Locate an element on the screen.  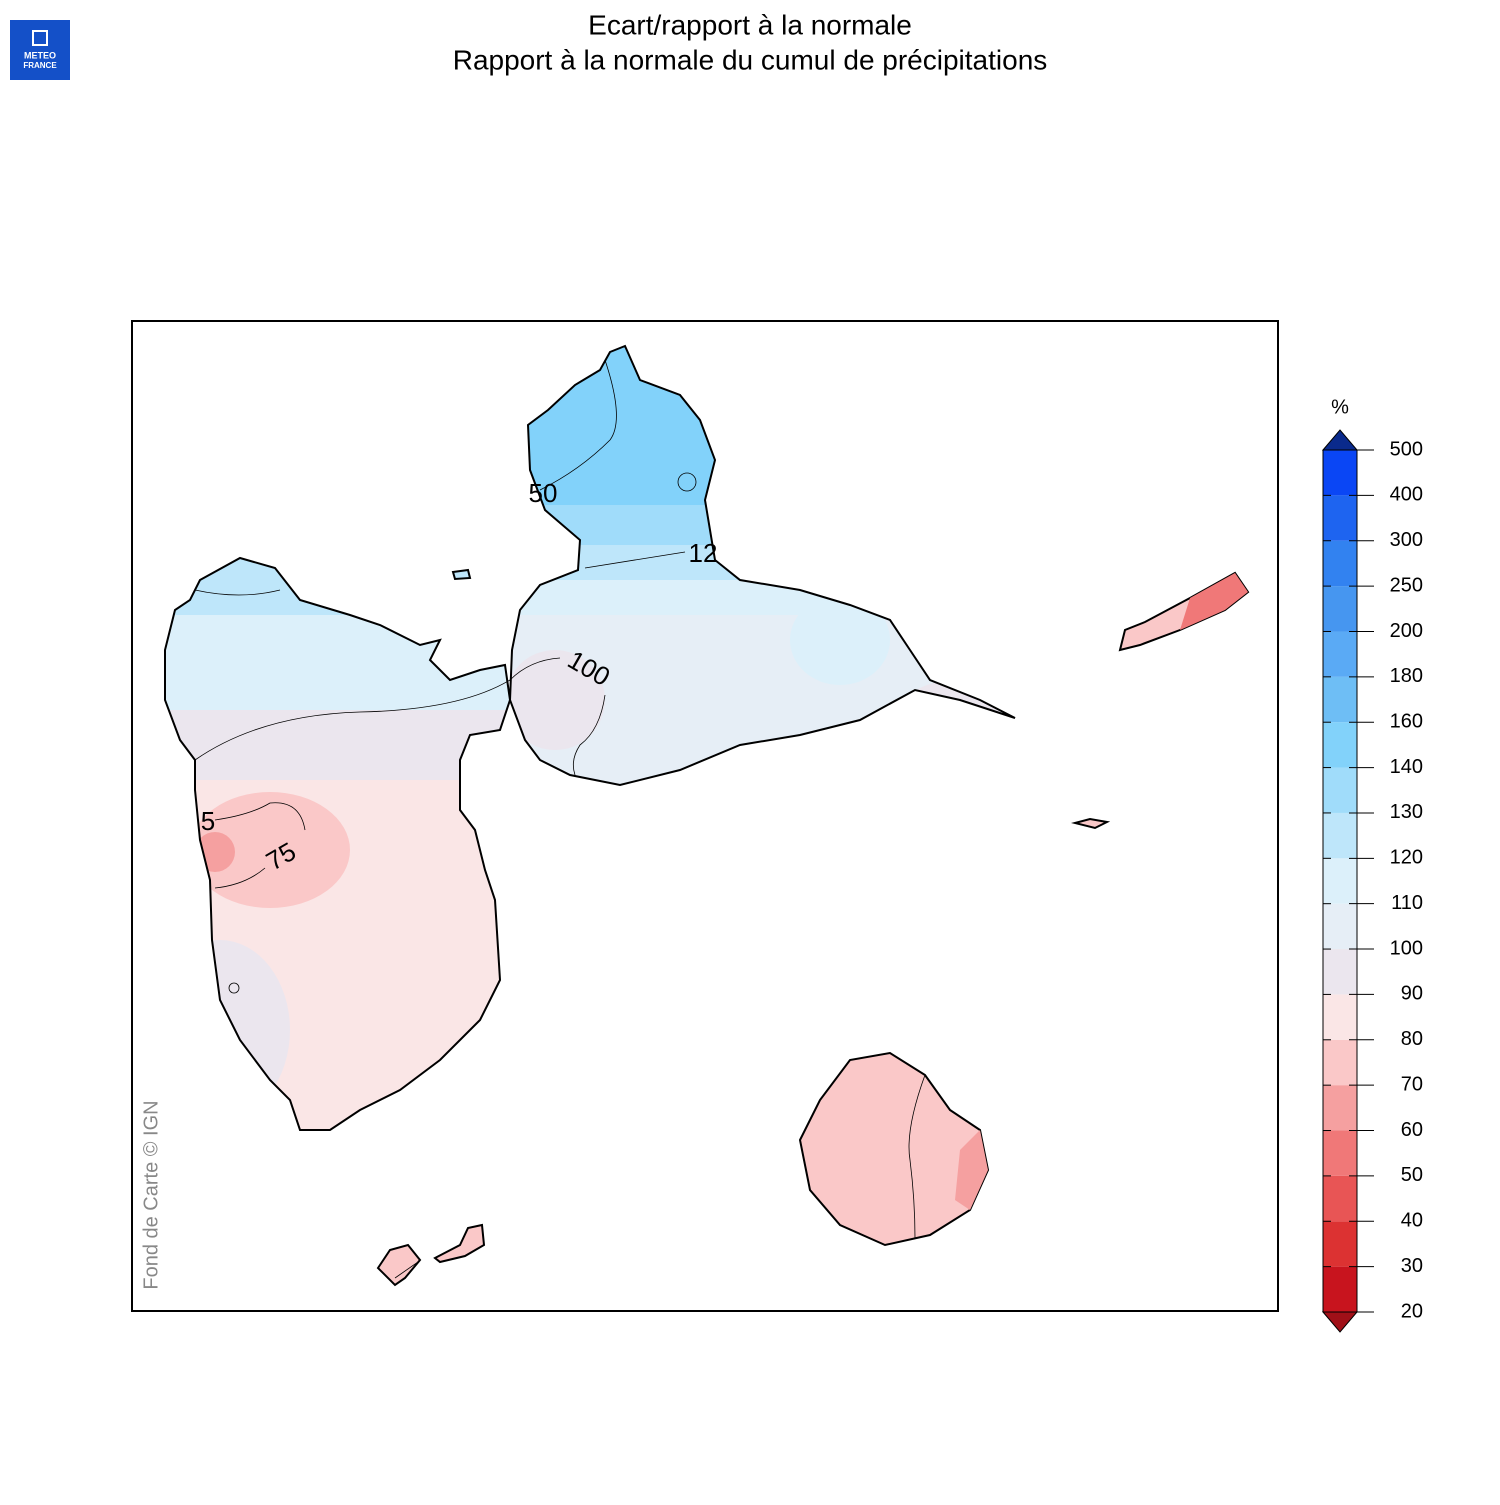
contour-label: 5 is located at coordinates (208, 821).